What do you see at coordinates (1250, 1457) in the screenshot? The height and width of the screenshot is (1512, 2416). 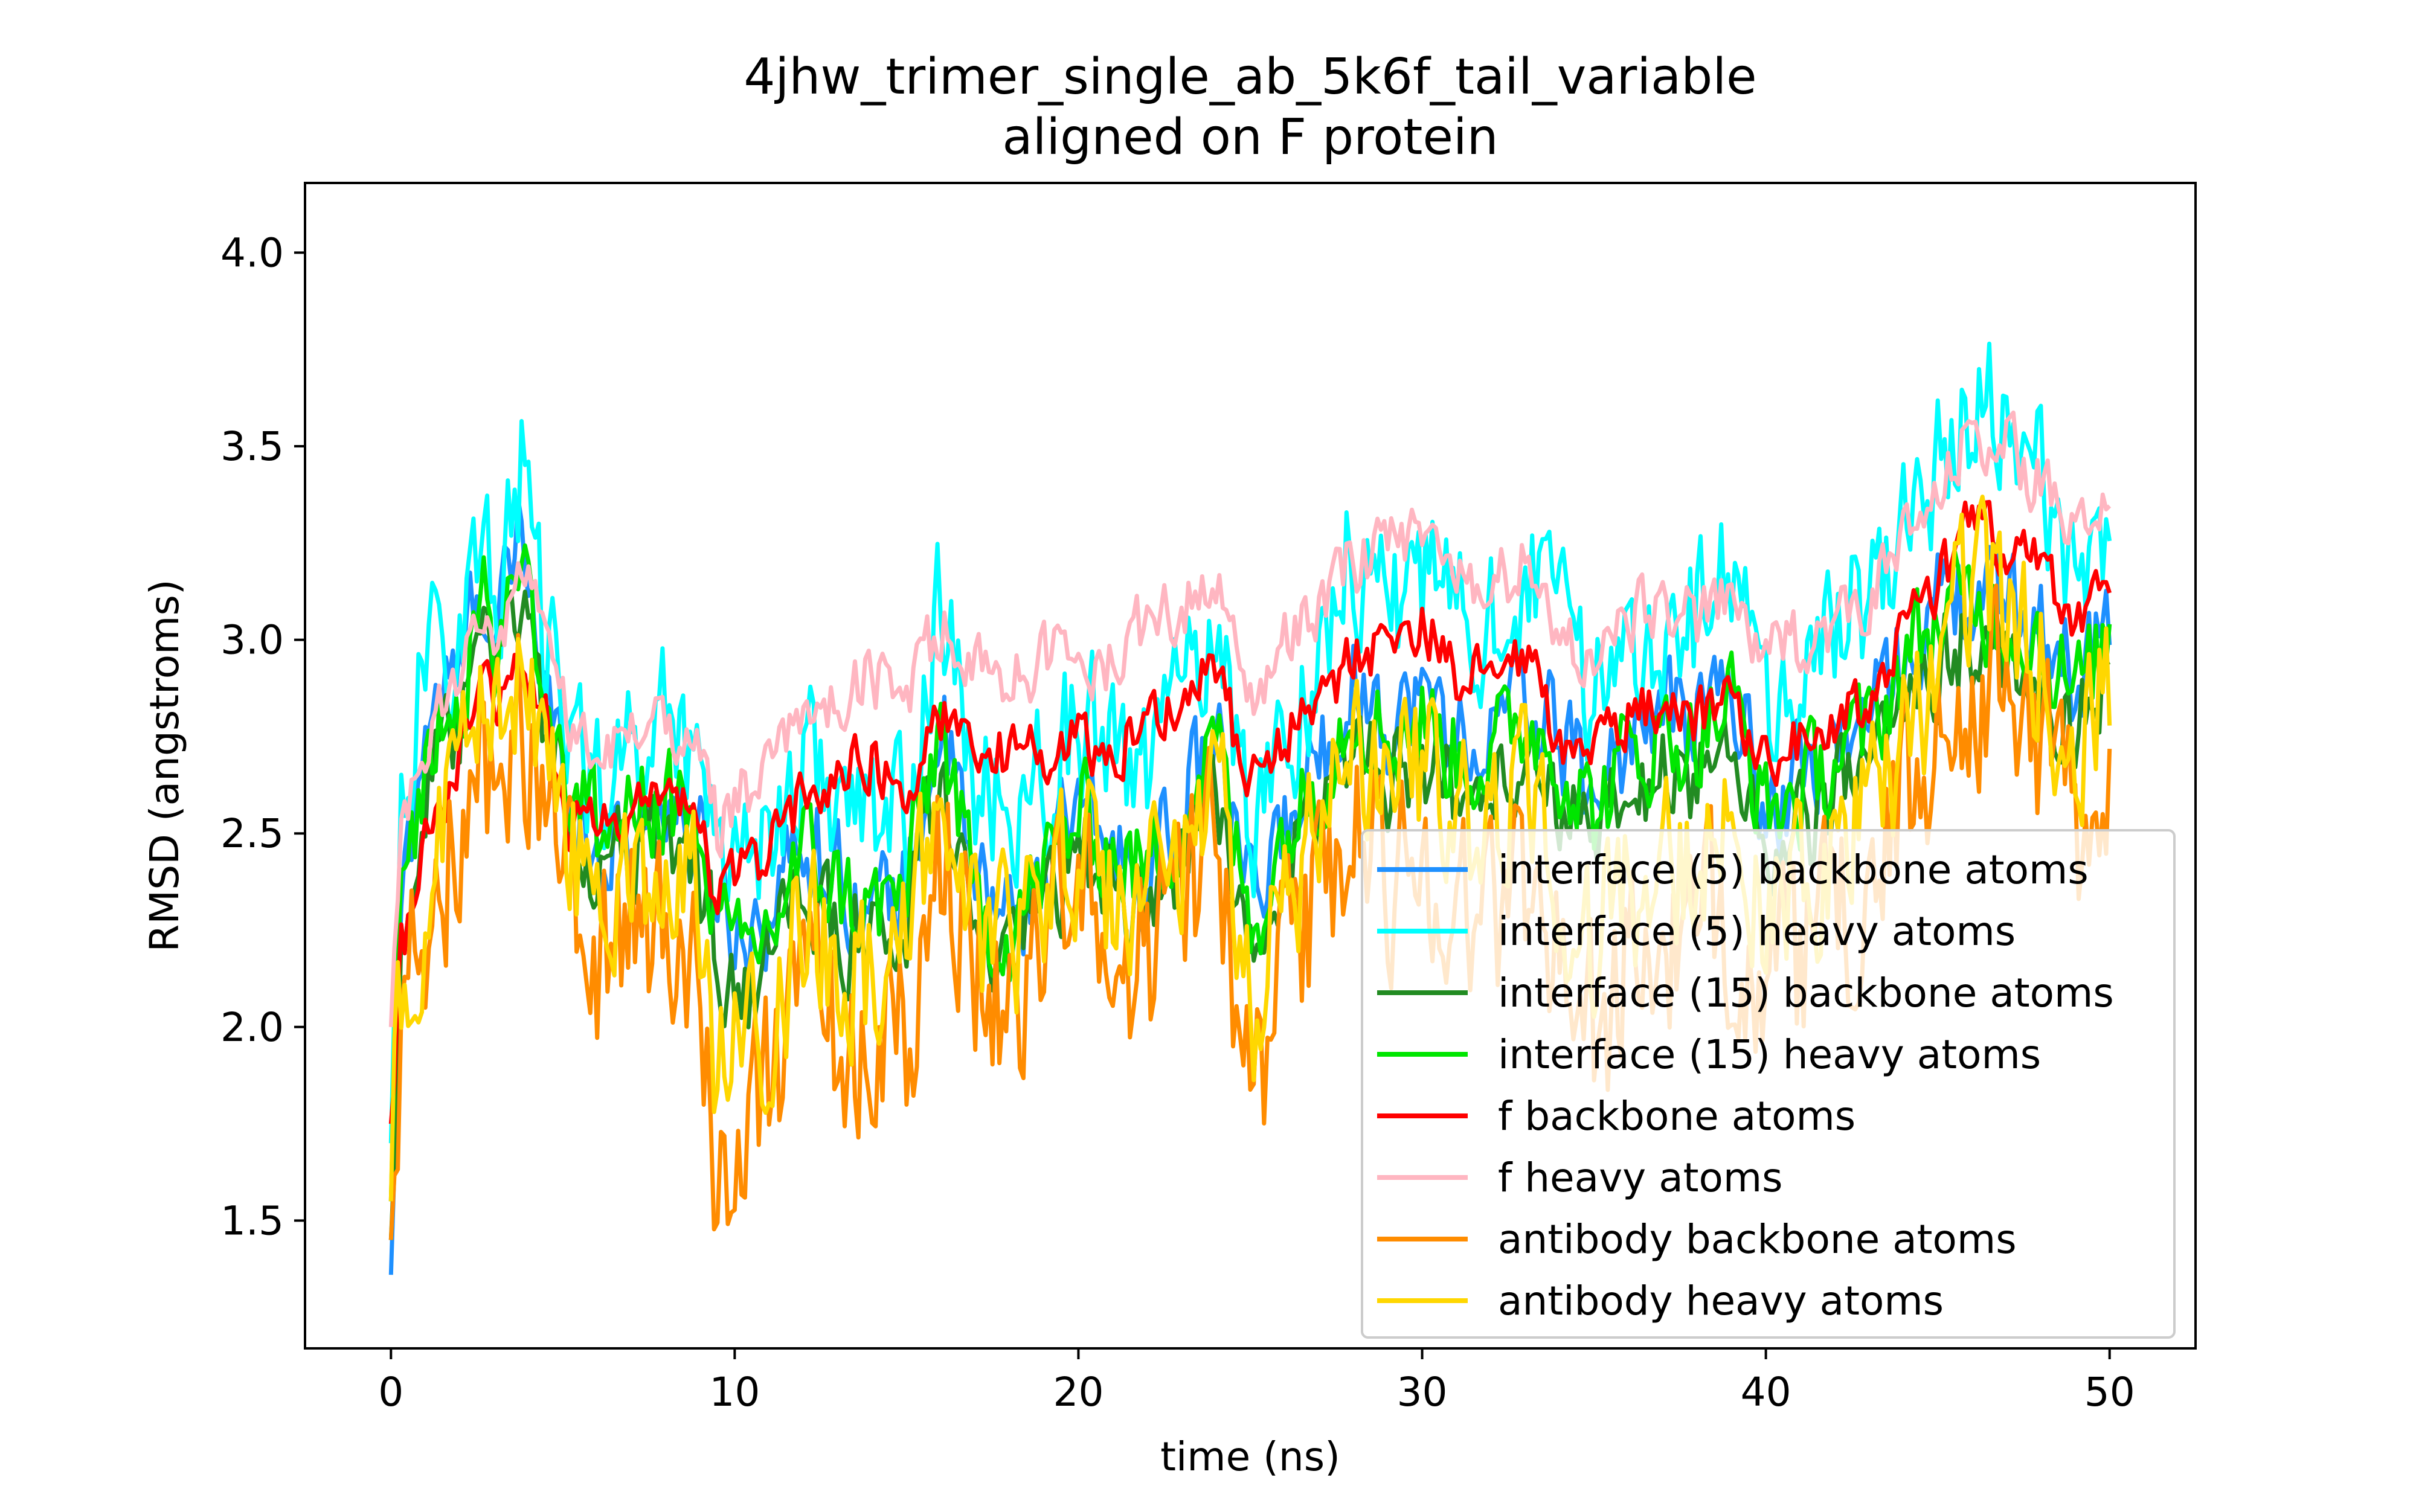 I see `x-axis-label: time (ns)` at bounding box center [1250, 1457].